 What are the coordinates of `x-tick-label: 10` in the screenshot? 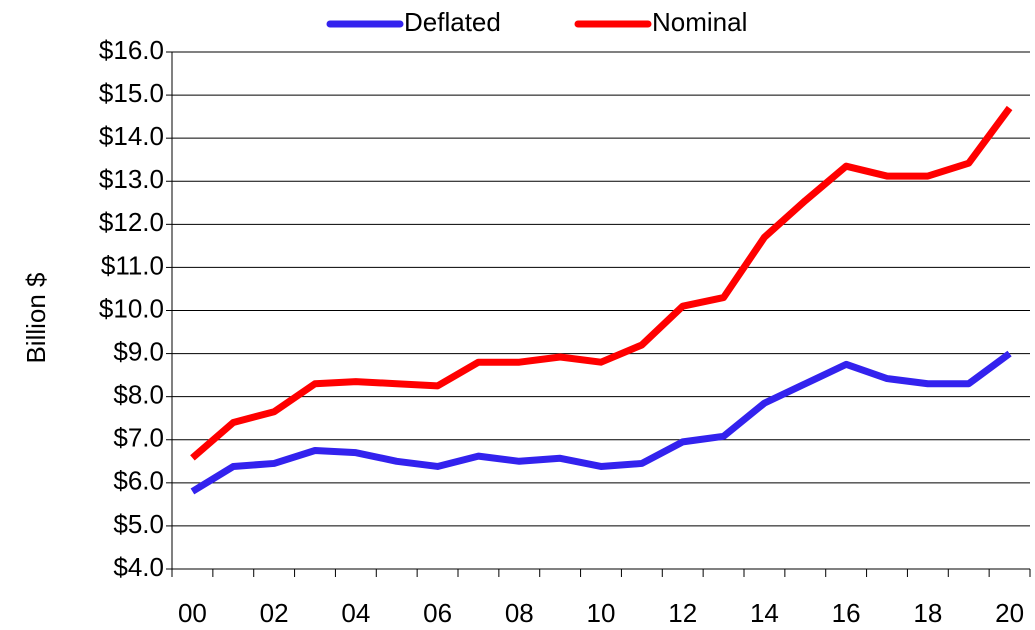 It's located at (601, 613).